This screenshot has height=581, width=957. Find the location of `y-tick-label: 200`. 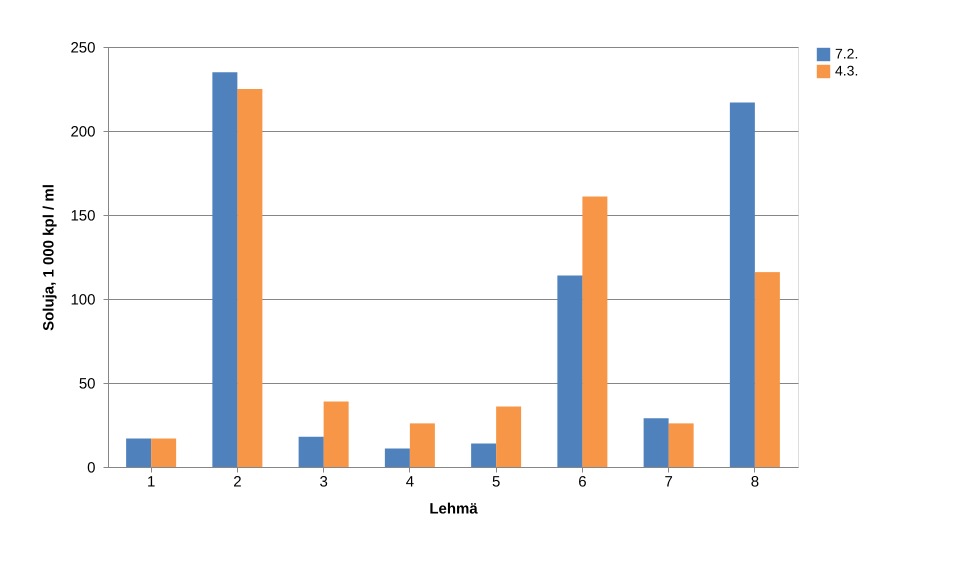

y-tick-label: 200 is located at coordinates (83, 132).